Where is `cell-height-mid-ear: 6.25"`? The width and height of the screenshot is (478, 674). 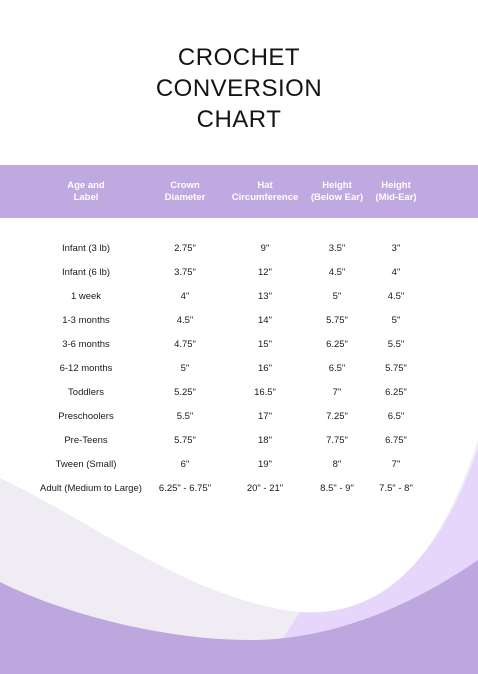 cell-height-mid-ear: 6.25" is located at coordinates (396, 392).